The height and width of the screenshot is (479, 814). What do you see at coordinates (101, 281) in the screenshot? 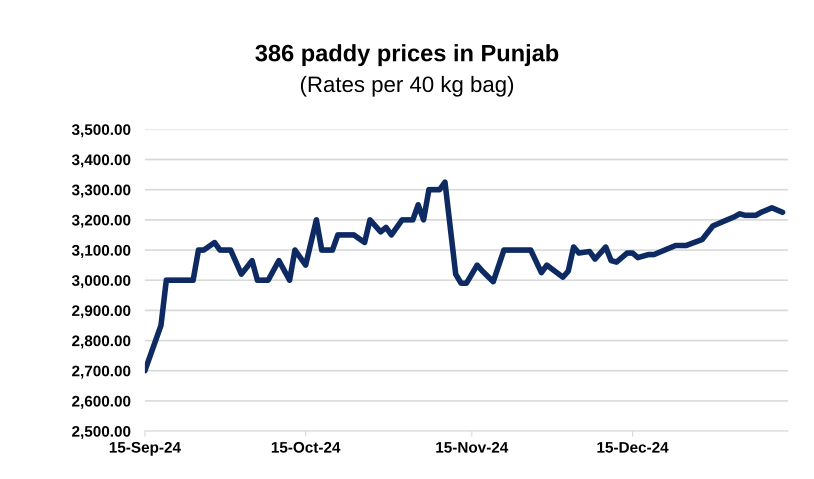
I see `y-tick-label: 3,000.00` at bounding box center [101, 281].